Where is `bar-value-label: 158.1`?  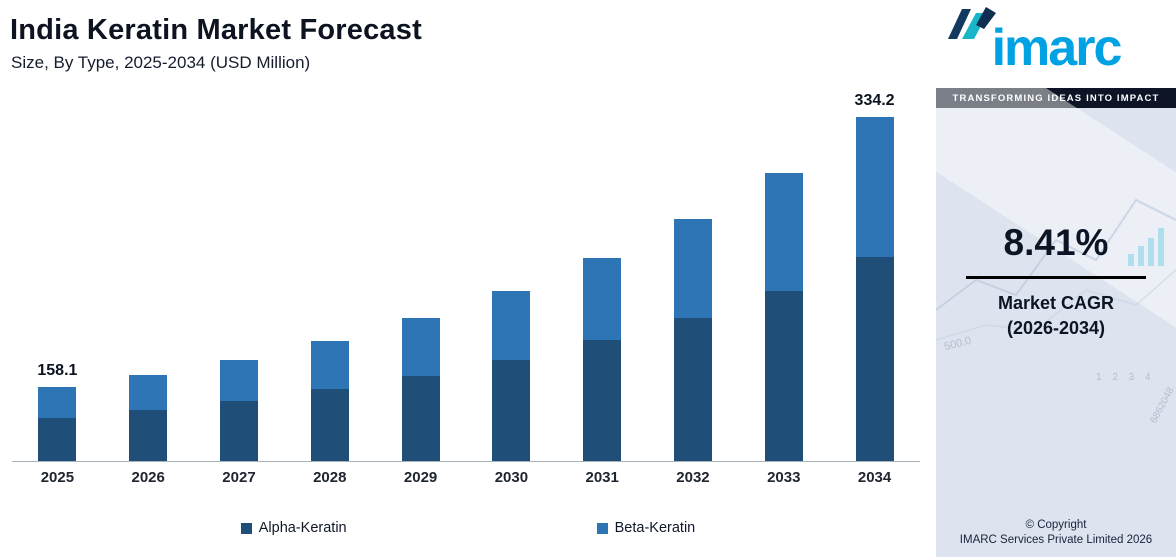
bar-value-label: 158.1 is located at coordinates (57, 370).